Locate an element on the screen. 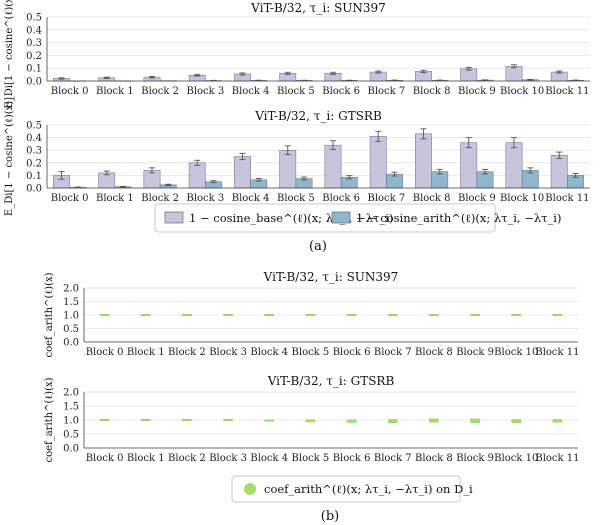 The width and height of the screenshot is (616, 525). y-axis-label: E_Di[1 − cosine^(ℓ)(x)] is located at coordinates (9, 156).